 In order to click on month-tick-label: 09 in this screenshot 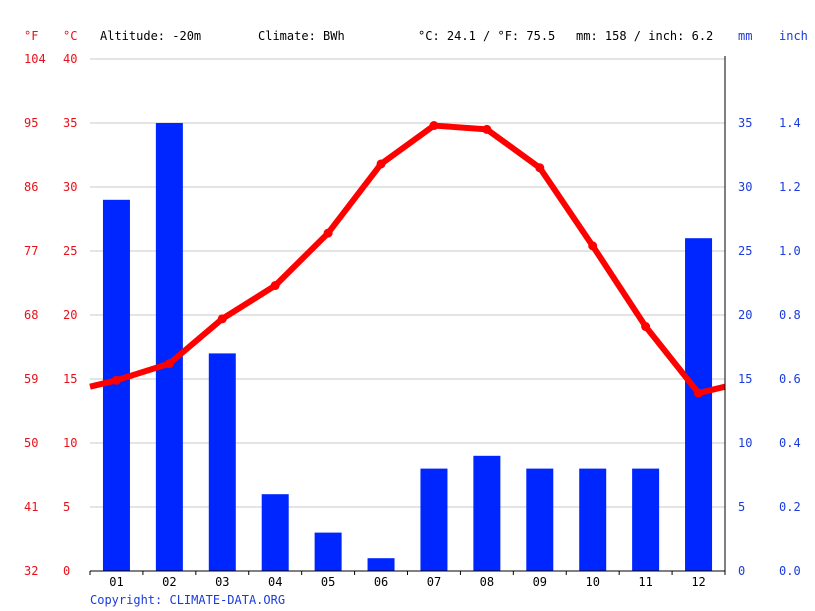, I will do `click(540, 582)`.